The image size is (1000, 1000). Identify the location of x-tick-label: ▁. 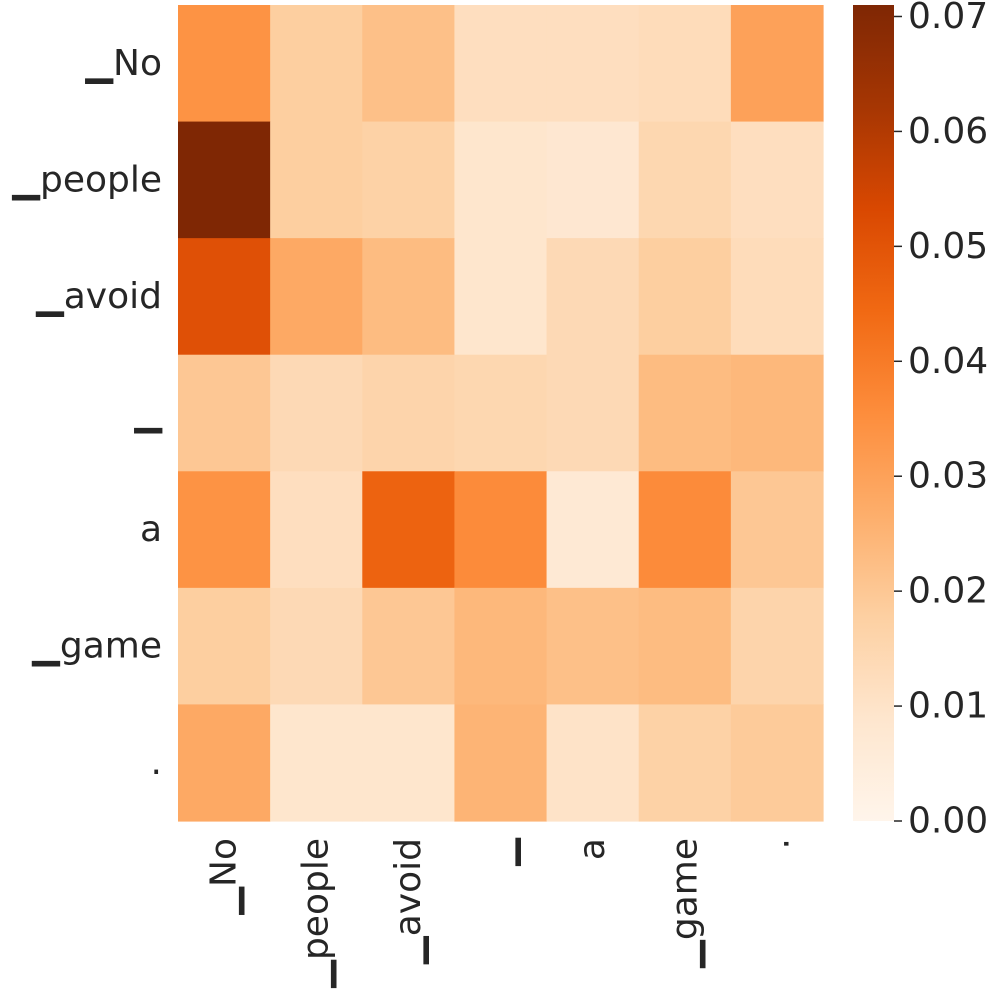
(500, 852).